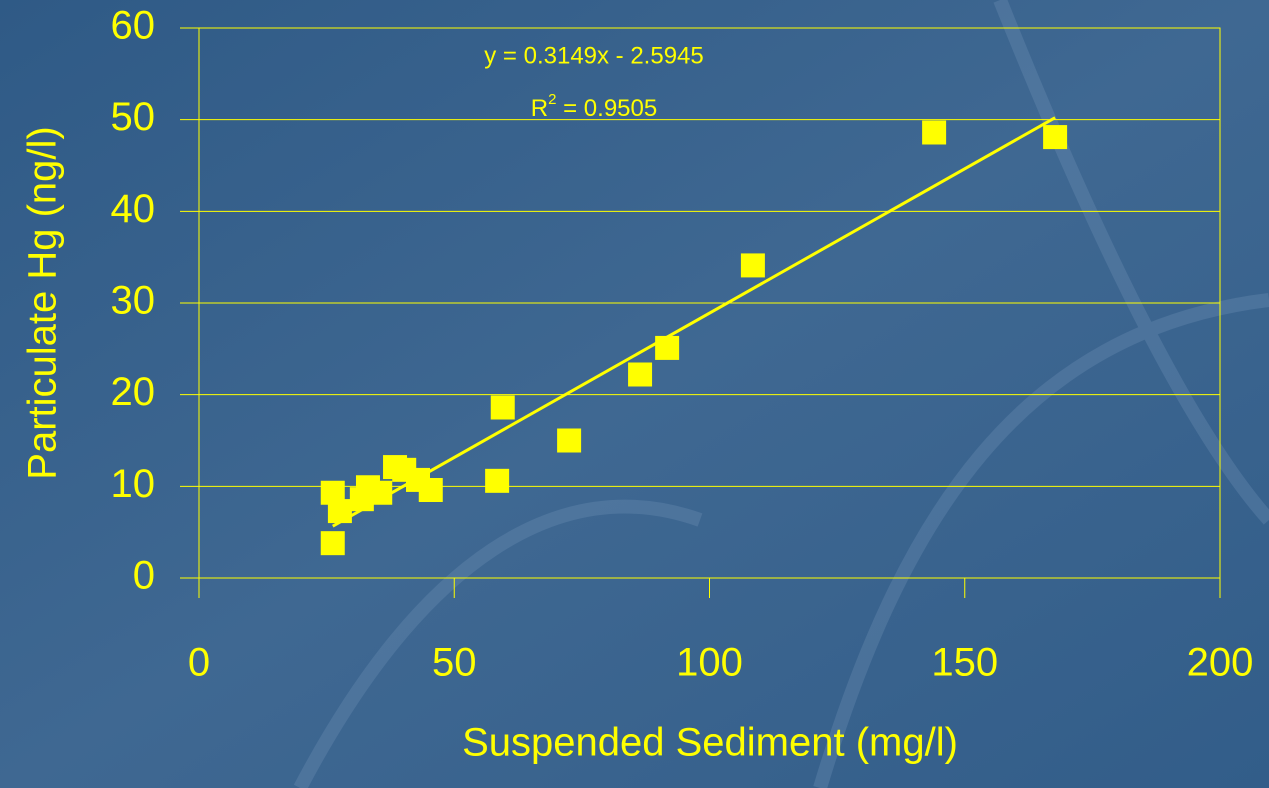  What do you see at coordinates (133, 392) in the screenshot?
I see `y-tick-label: 20` at bounding box center [133, 392].